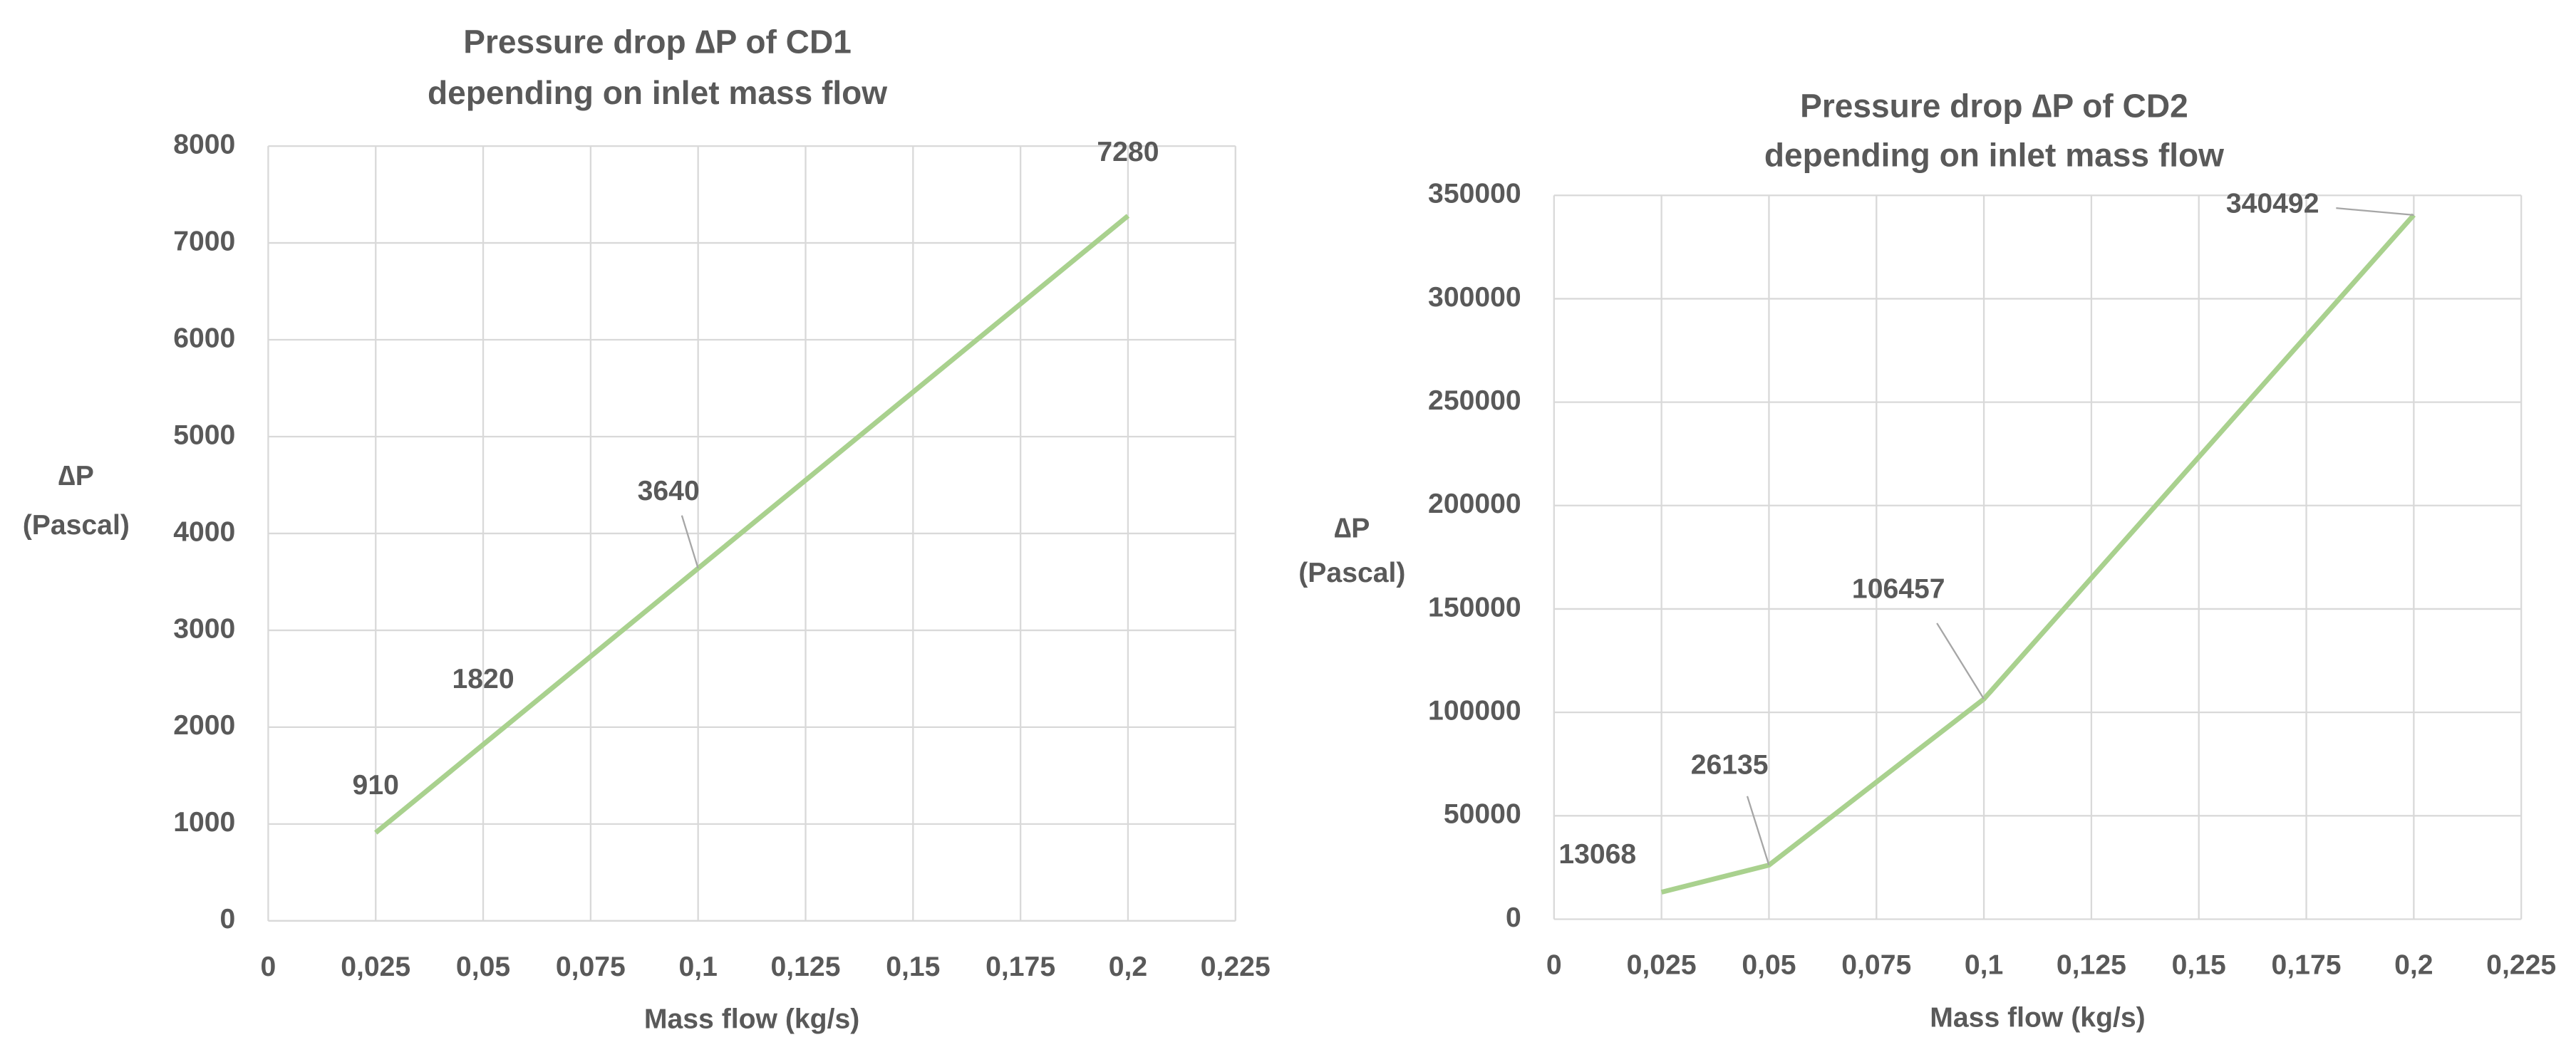 The width and height of the screenshot is (2576, 1062). What do you see at coordinates (1128, 152) in the screenshot?
I see `data-label: 7280` at bounding box center [1128, 152].